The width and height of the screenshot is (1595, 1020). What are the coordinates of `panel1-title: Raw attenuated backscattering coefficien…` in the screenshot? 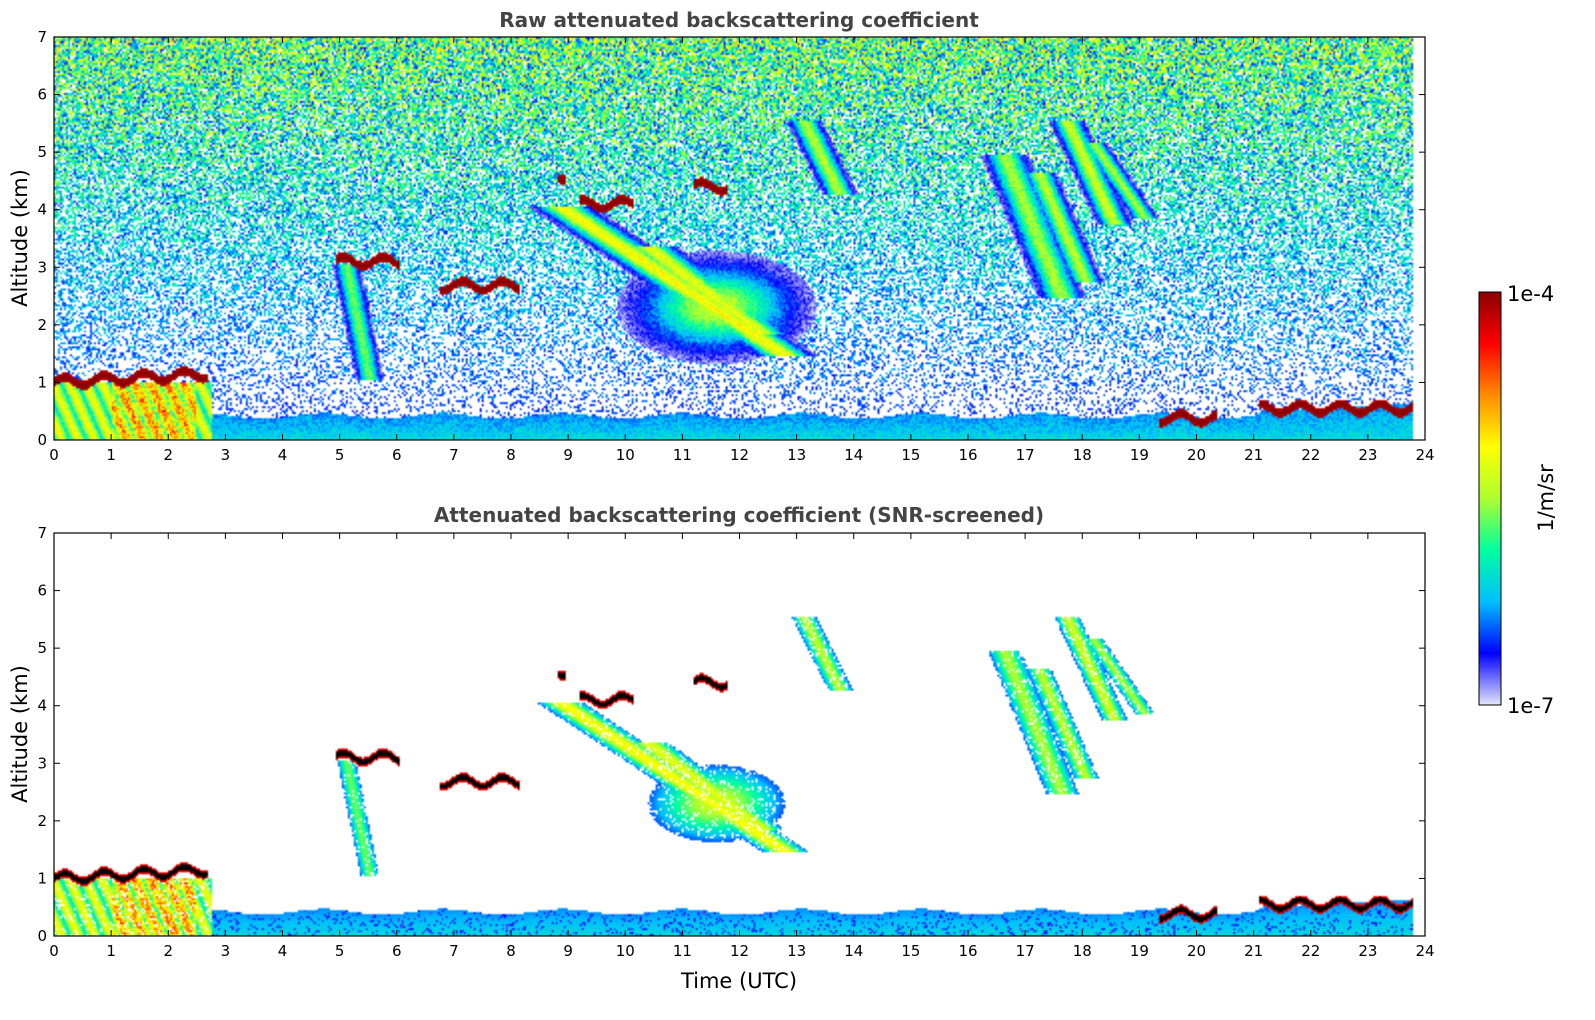 It's located at (739, 20).